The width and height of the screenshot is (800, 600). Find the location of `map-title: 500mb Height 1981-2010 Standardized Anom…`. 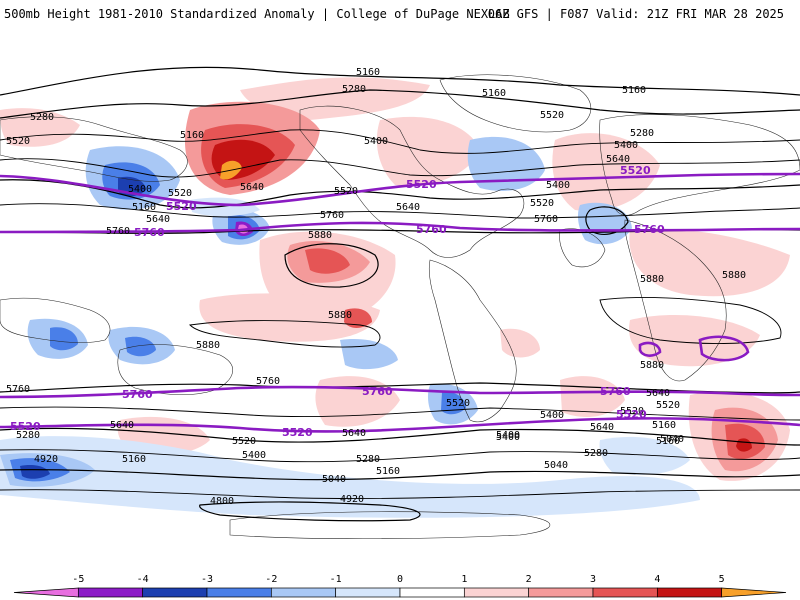

map-title: 500mb Height 1981-2010 Standardized Anom… is located at coordinates (257, 14).